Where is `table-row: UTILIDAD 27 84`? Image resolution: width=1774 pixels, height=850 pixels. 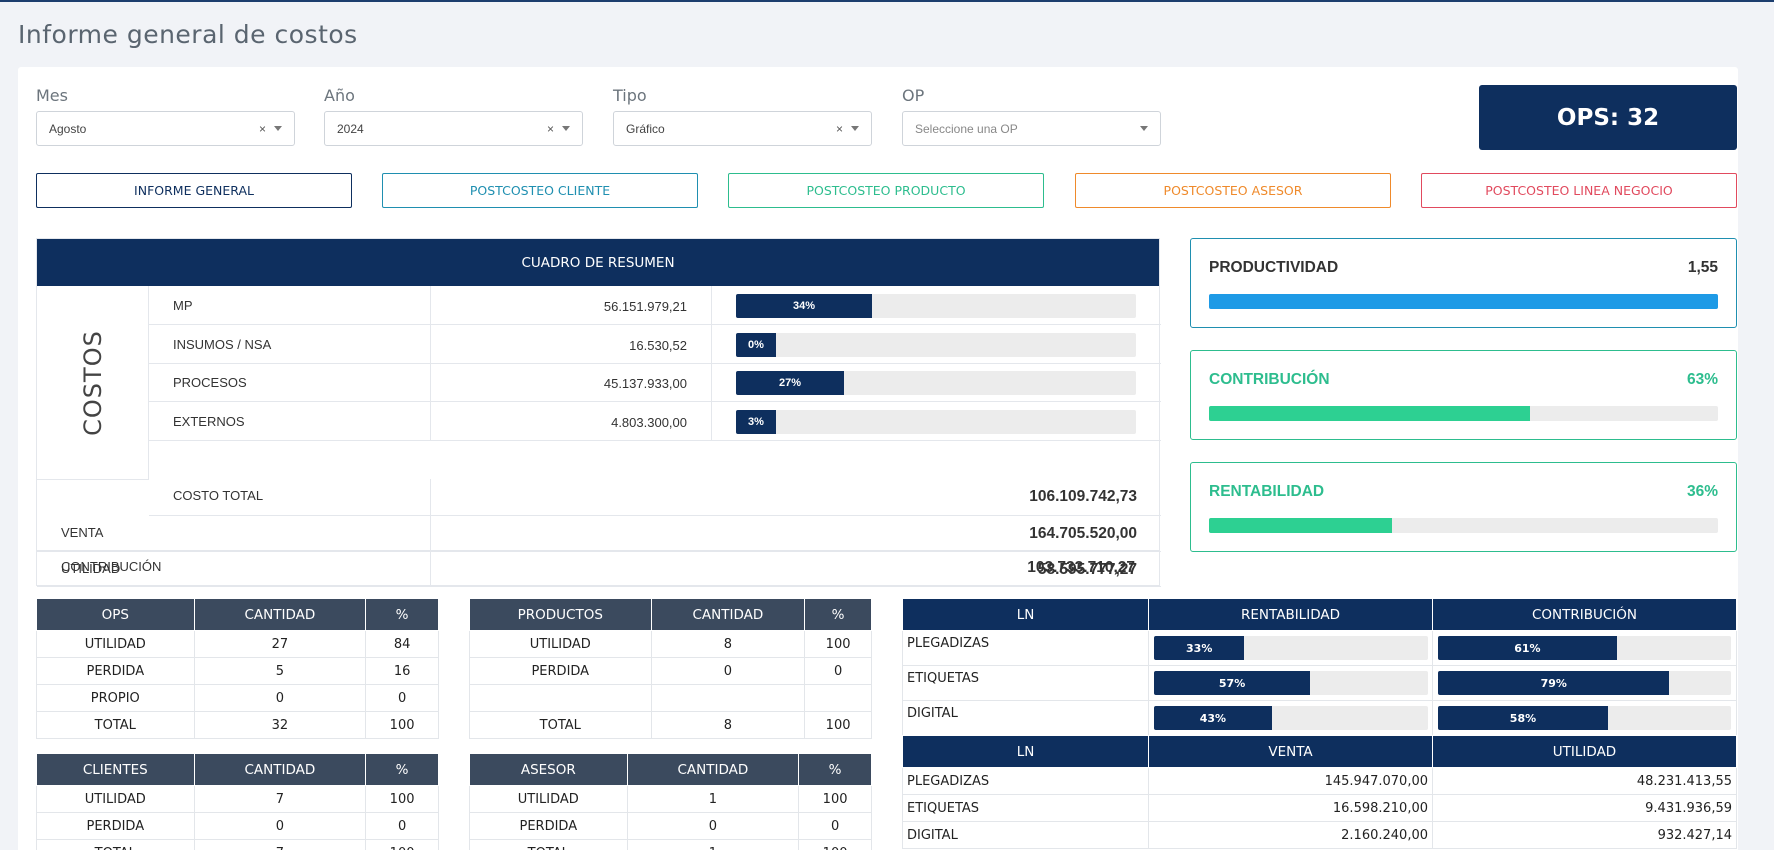 table-row: UTILIDAD 27 84 is located at coordinates (237, 644).